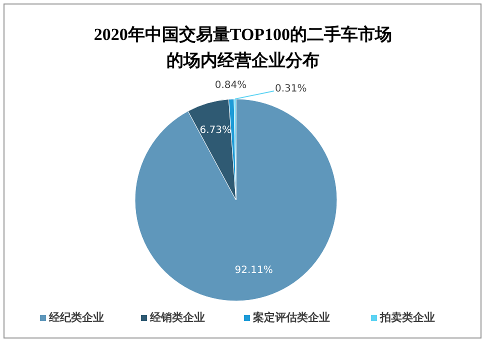 The image size is (486, 344). What do you see at coordinates (230, 85) in the screenshot?
I see `data-label: 0.84%` at bounding box center [230, 85].